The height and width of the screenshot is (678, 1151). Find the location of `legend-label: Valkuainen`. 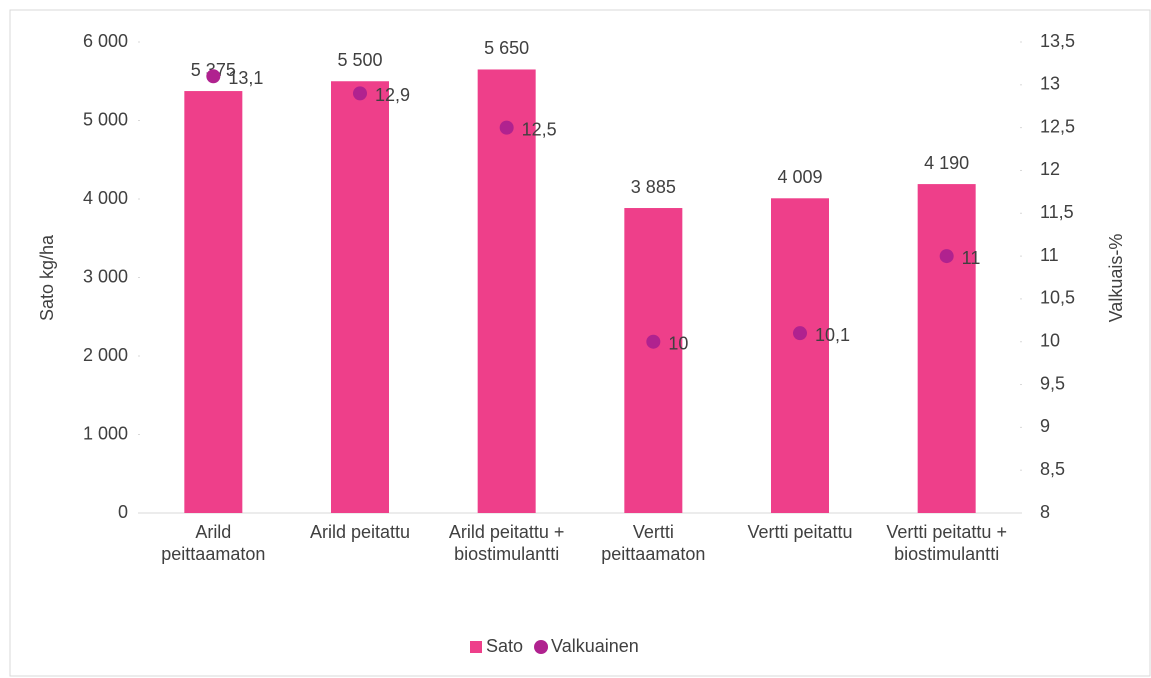

legend-label: Valkuainen is located at coordinates (595, 646).